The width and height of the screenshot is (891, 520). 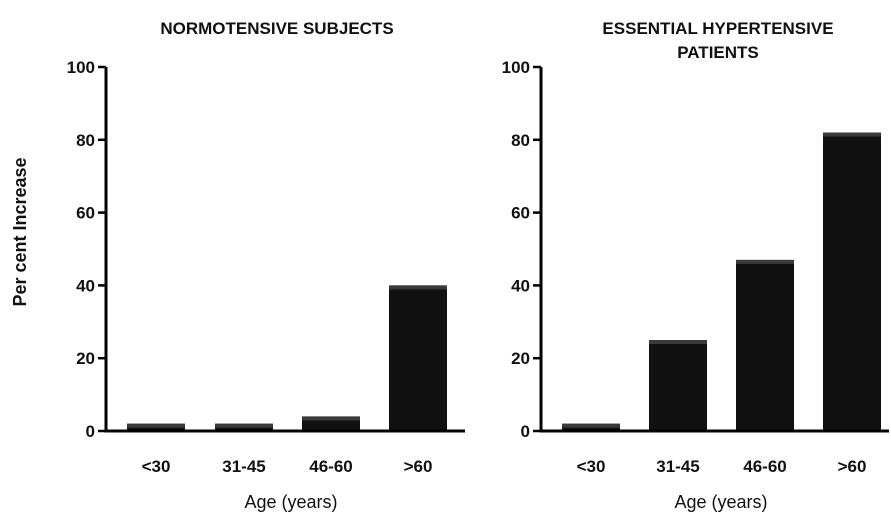 I want to click on chart-title-hypertensive-line1: ESSENTIAL HYPERTENSIVE, so click(x=717, y=28).